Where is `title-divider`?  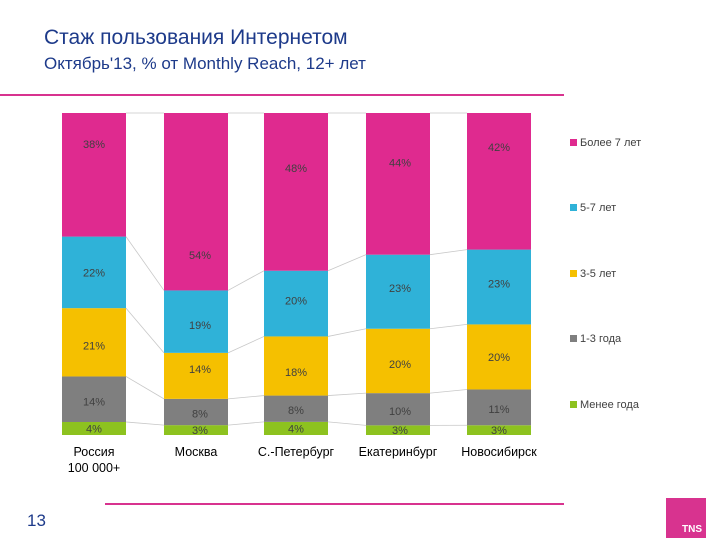
title-divider is located at coordinates (282, 95).